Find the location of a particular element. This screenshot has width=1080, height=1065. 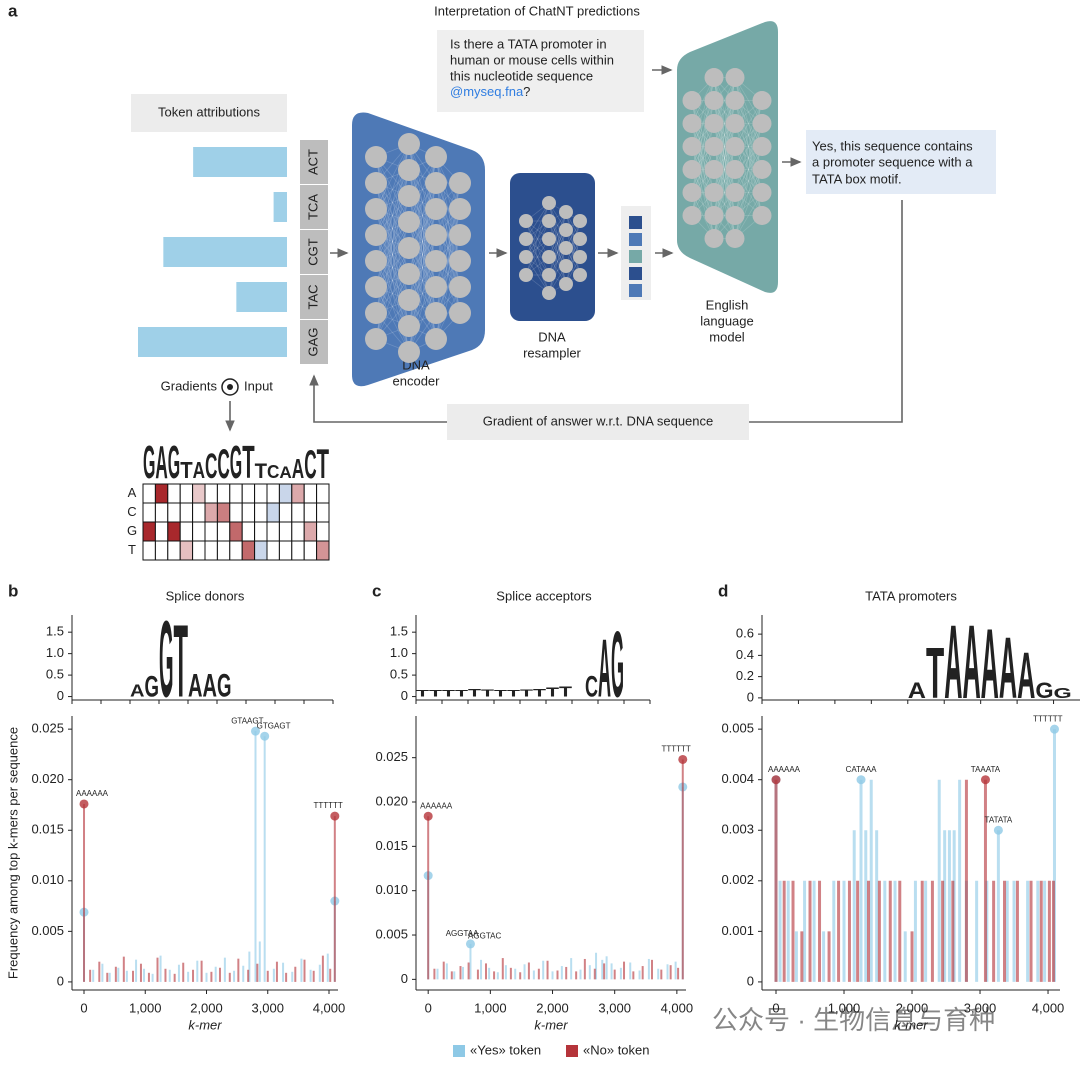

attribution-bar is located at coordinates (261, 297).